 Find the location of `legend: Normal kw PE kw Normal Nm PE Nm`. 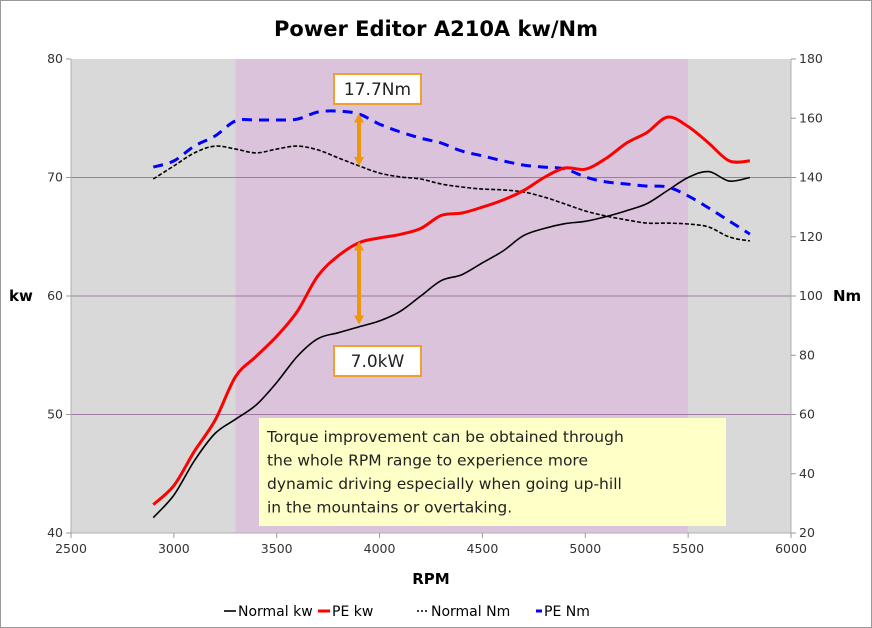

legend: Normal kw PE kw Normal Nm PE Nm is located at coordinates (407, 612).